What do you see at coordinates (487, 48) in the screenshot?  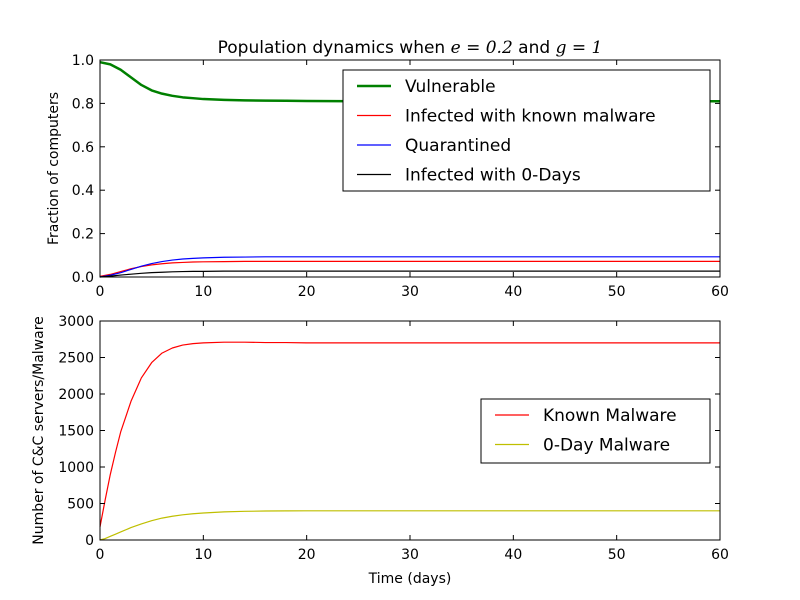 I see `title-eq-e: = 0.2` at bounding box center [487, 48].